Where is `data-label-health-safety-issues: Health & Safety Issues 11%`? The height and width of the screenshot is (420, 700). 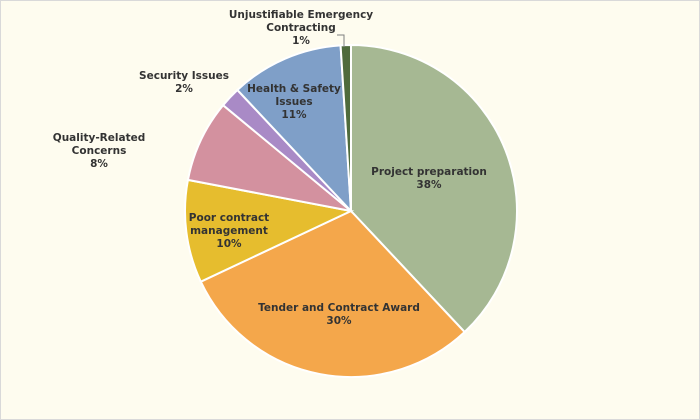
data-label-health-safety-issues: Health & Safety Issues 11% is located at coordinates (294, 102).